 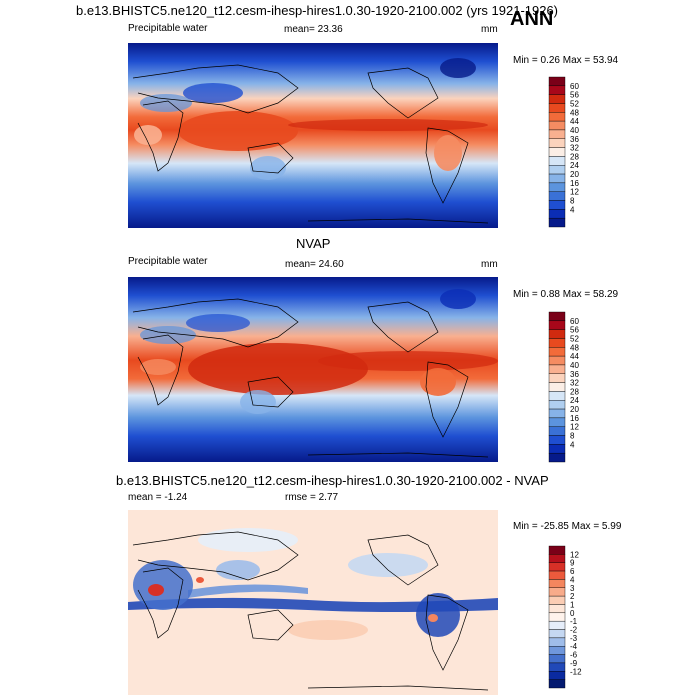 What do you see at coordinates (313, 135) in the screenshot?
I see `panel1-map` at bounding box center [313, 135].